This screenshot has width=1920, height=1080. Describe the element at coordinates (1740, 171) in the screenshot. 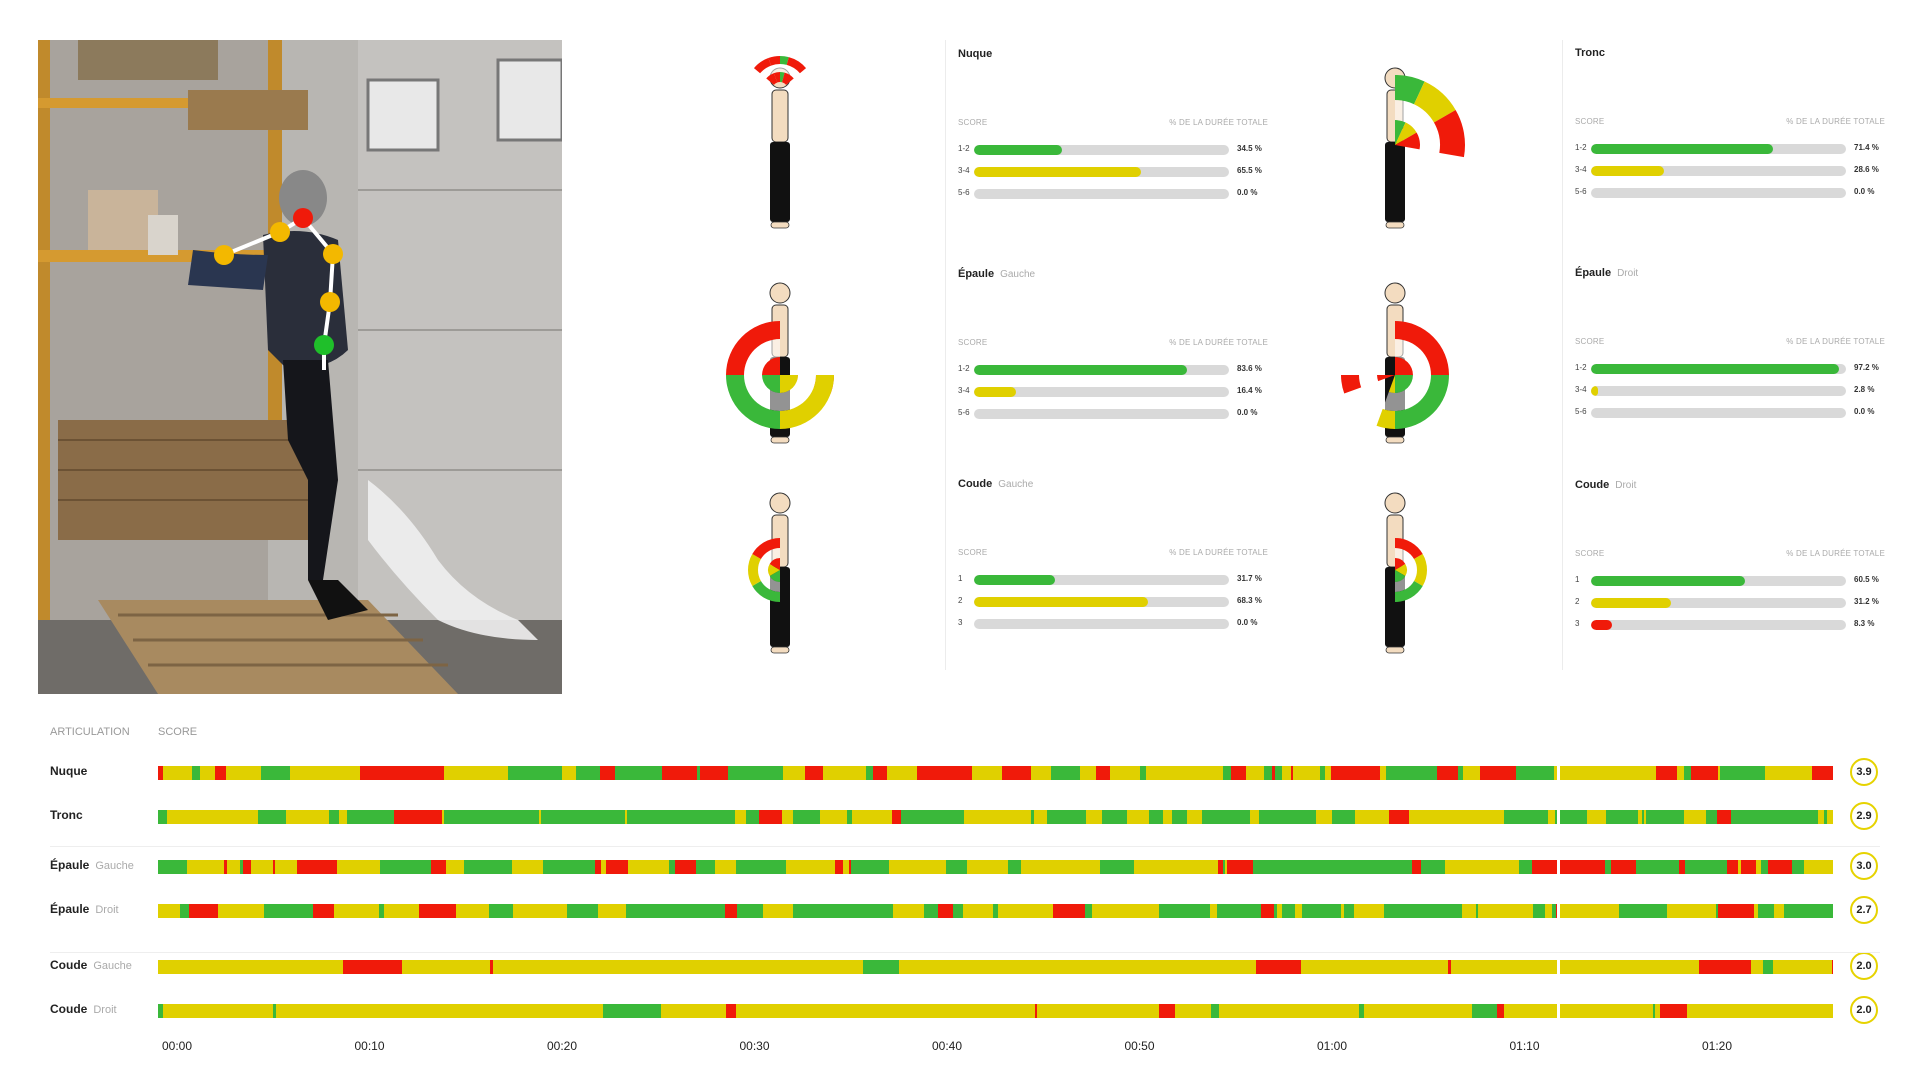

I see `score-bar-row: 3-4 28.6 %` at that location.